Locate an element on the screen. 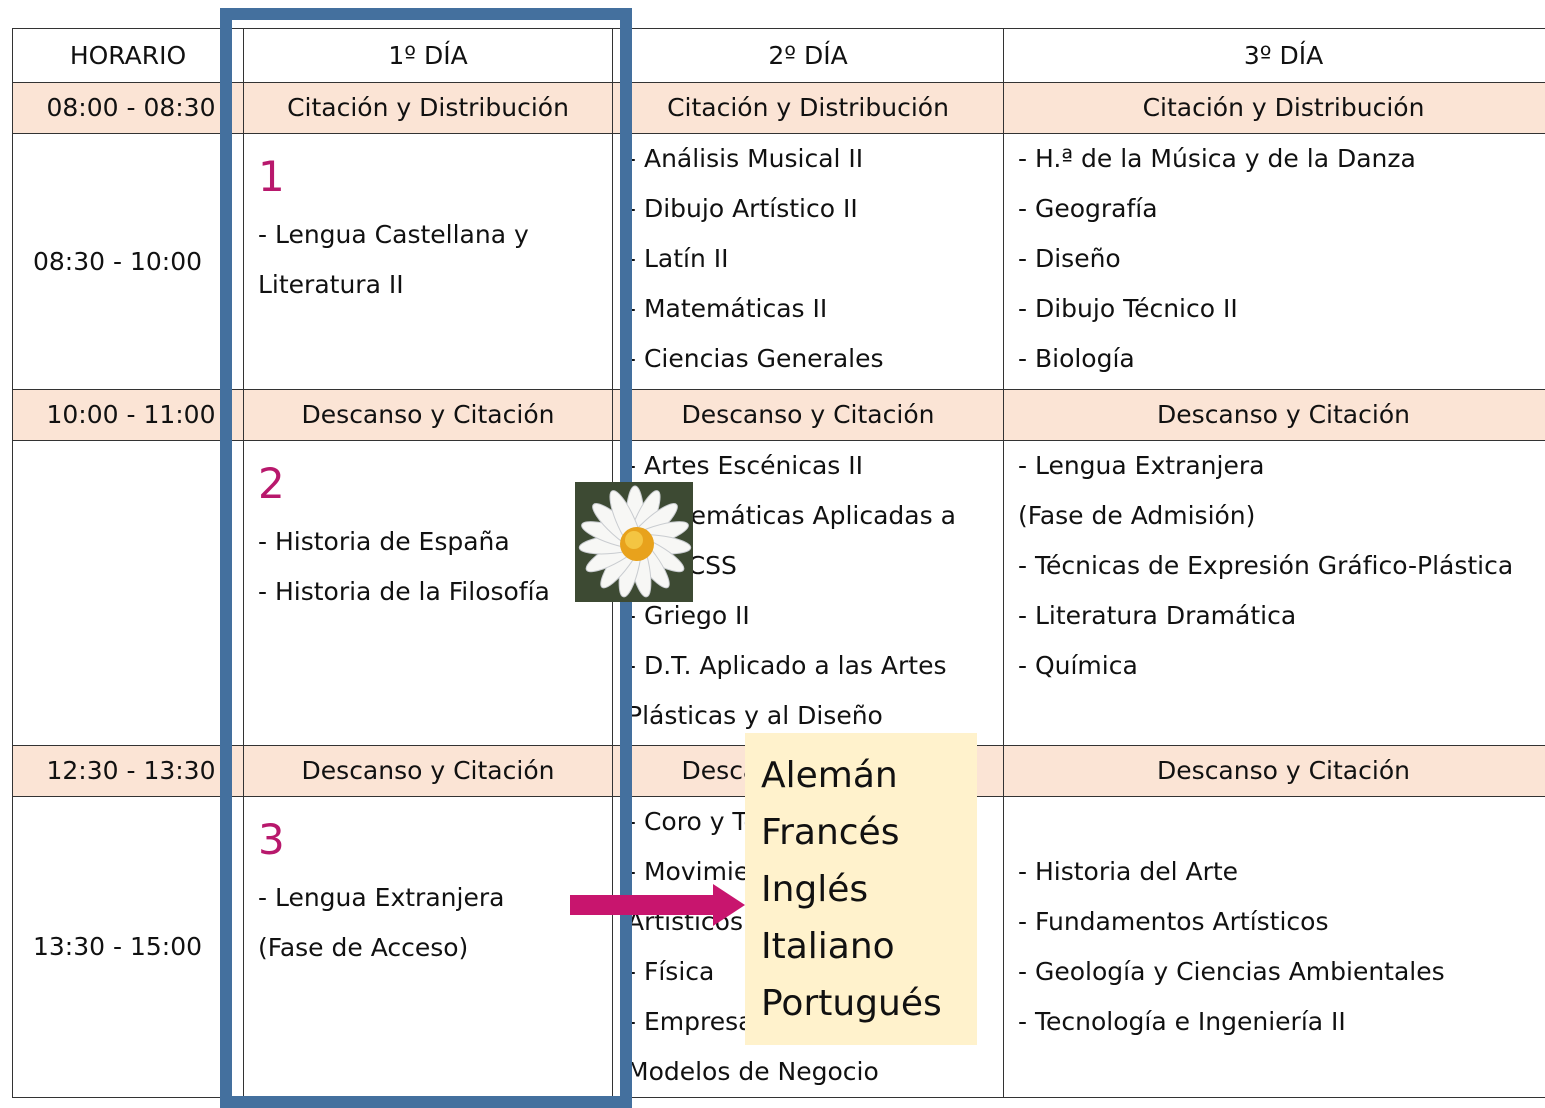 This screenshot has width=1545, height=1108. time-cell: 13:30 - 15:00 is located at coordinates (128, 947).